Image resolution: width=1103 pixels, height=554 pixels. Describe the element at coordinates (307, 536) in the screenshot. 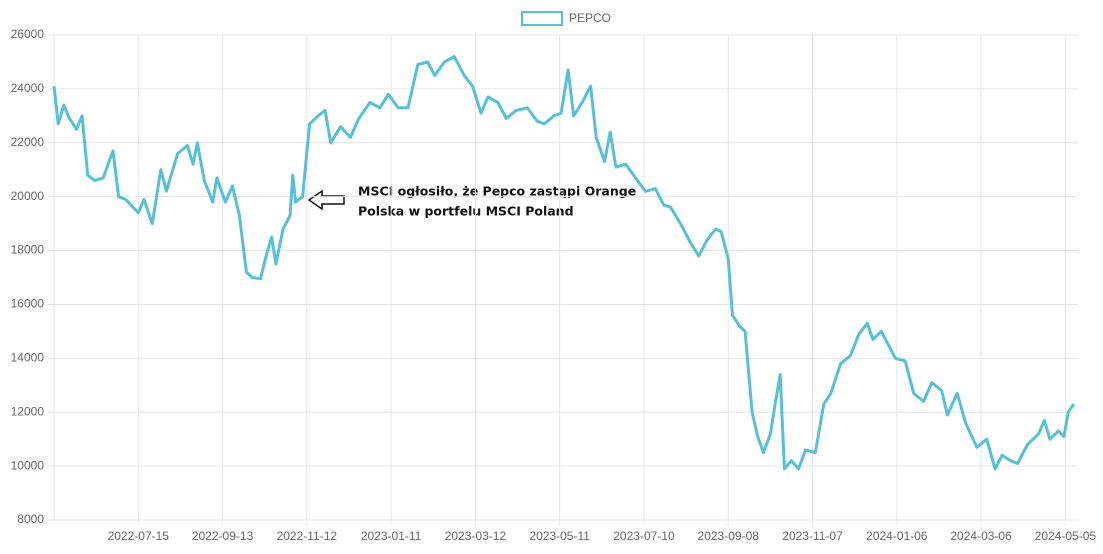

I see `x-tick-label: 2022-11-12` at that location.